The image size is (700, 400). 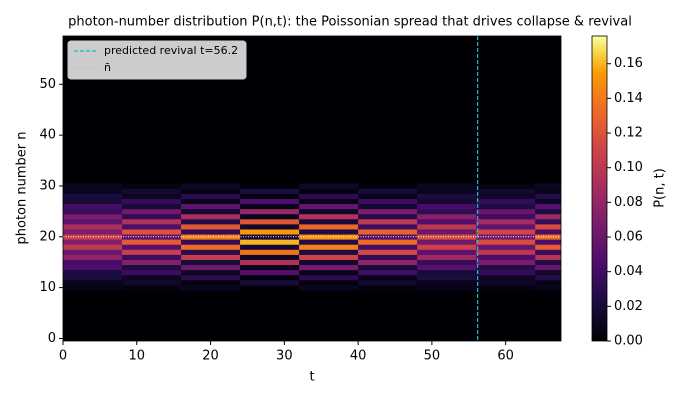 I want to click on colorbar-tick-label: 0.14, so click(x=628, y=98).